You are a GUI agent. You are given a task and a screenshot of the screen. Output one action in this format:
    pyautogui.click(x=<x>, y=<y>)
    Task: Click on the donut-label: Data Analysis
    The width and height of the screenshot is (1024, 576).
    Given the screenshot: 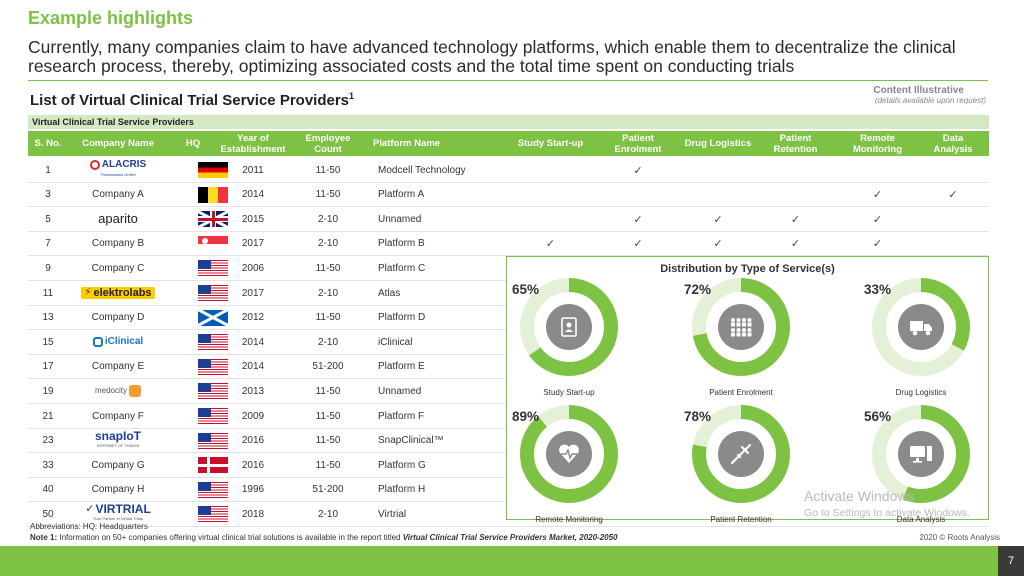 What is the action you would take?
    pyautogui.click(x=921, y=519)
    